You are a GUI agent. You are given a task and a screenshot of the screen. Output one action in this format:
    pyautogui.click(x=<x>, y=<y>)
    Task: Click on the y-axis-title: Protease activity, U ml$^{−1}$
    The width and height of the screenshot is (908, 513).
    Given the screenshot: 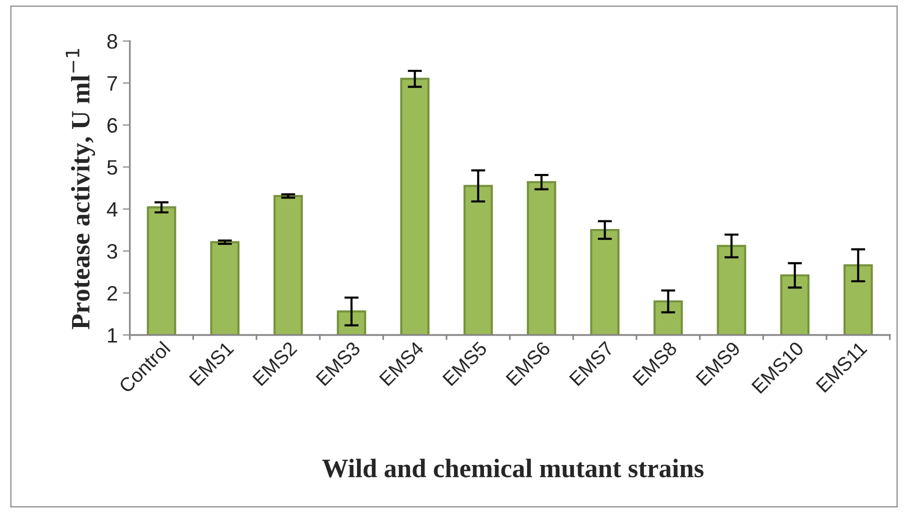 What is the action you would take?
    pyautogui.click(x=81, y=189)
    